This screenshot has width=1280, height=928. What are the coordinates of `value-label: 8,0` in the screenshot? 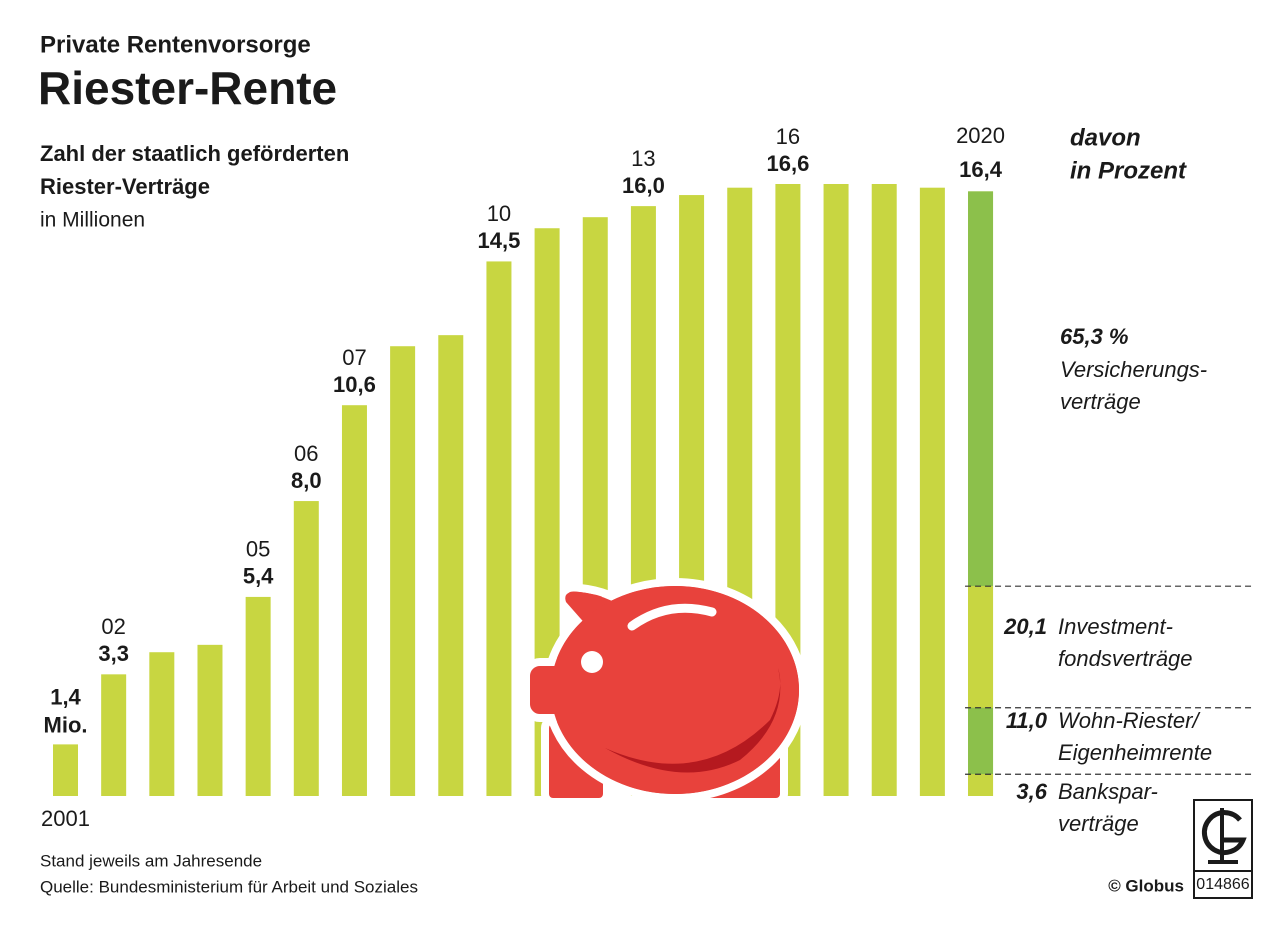 It's located at (306, 480).